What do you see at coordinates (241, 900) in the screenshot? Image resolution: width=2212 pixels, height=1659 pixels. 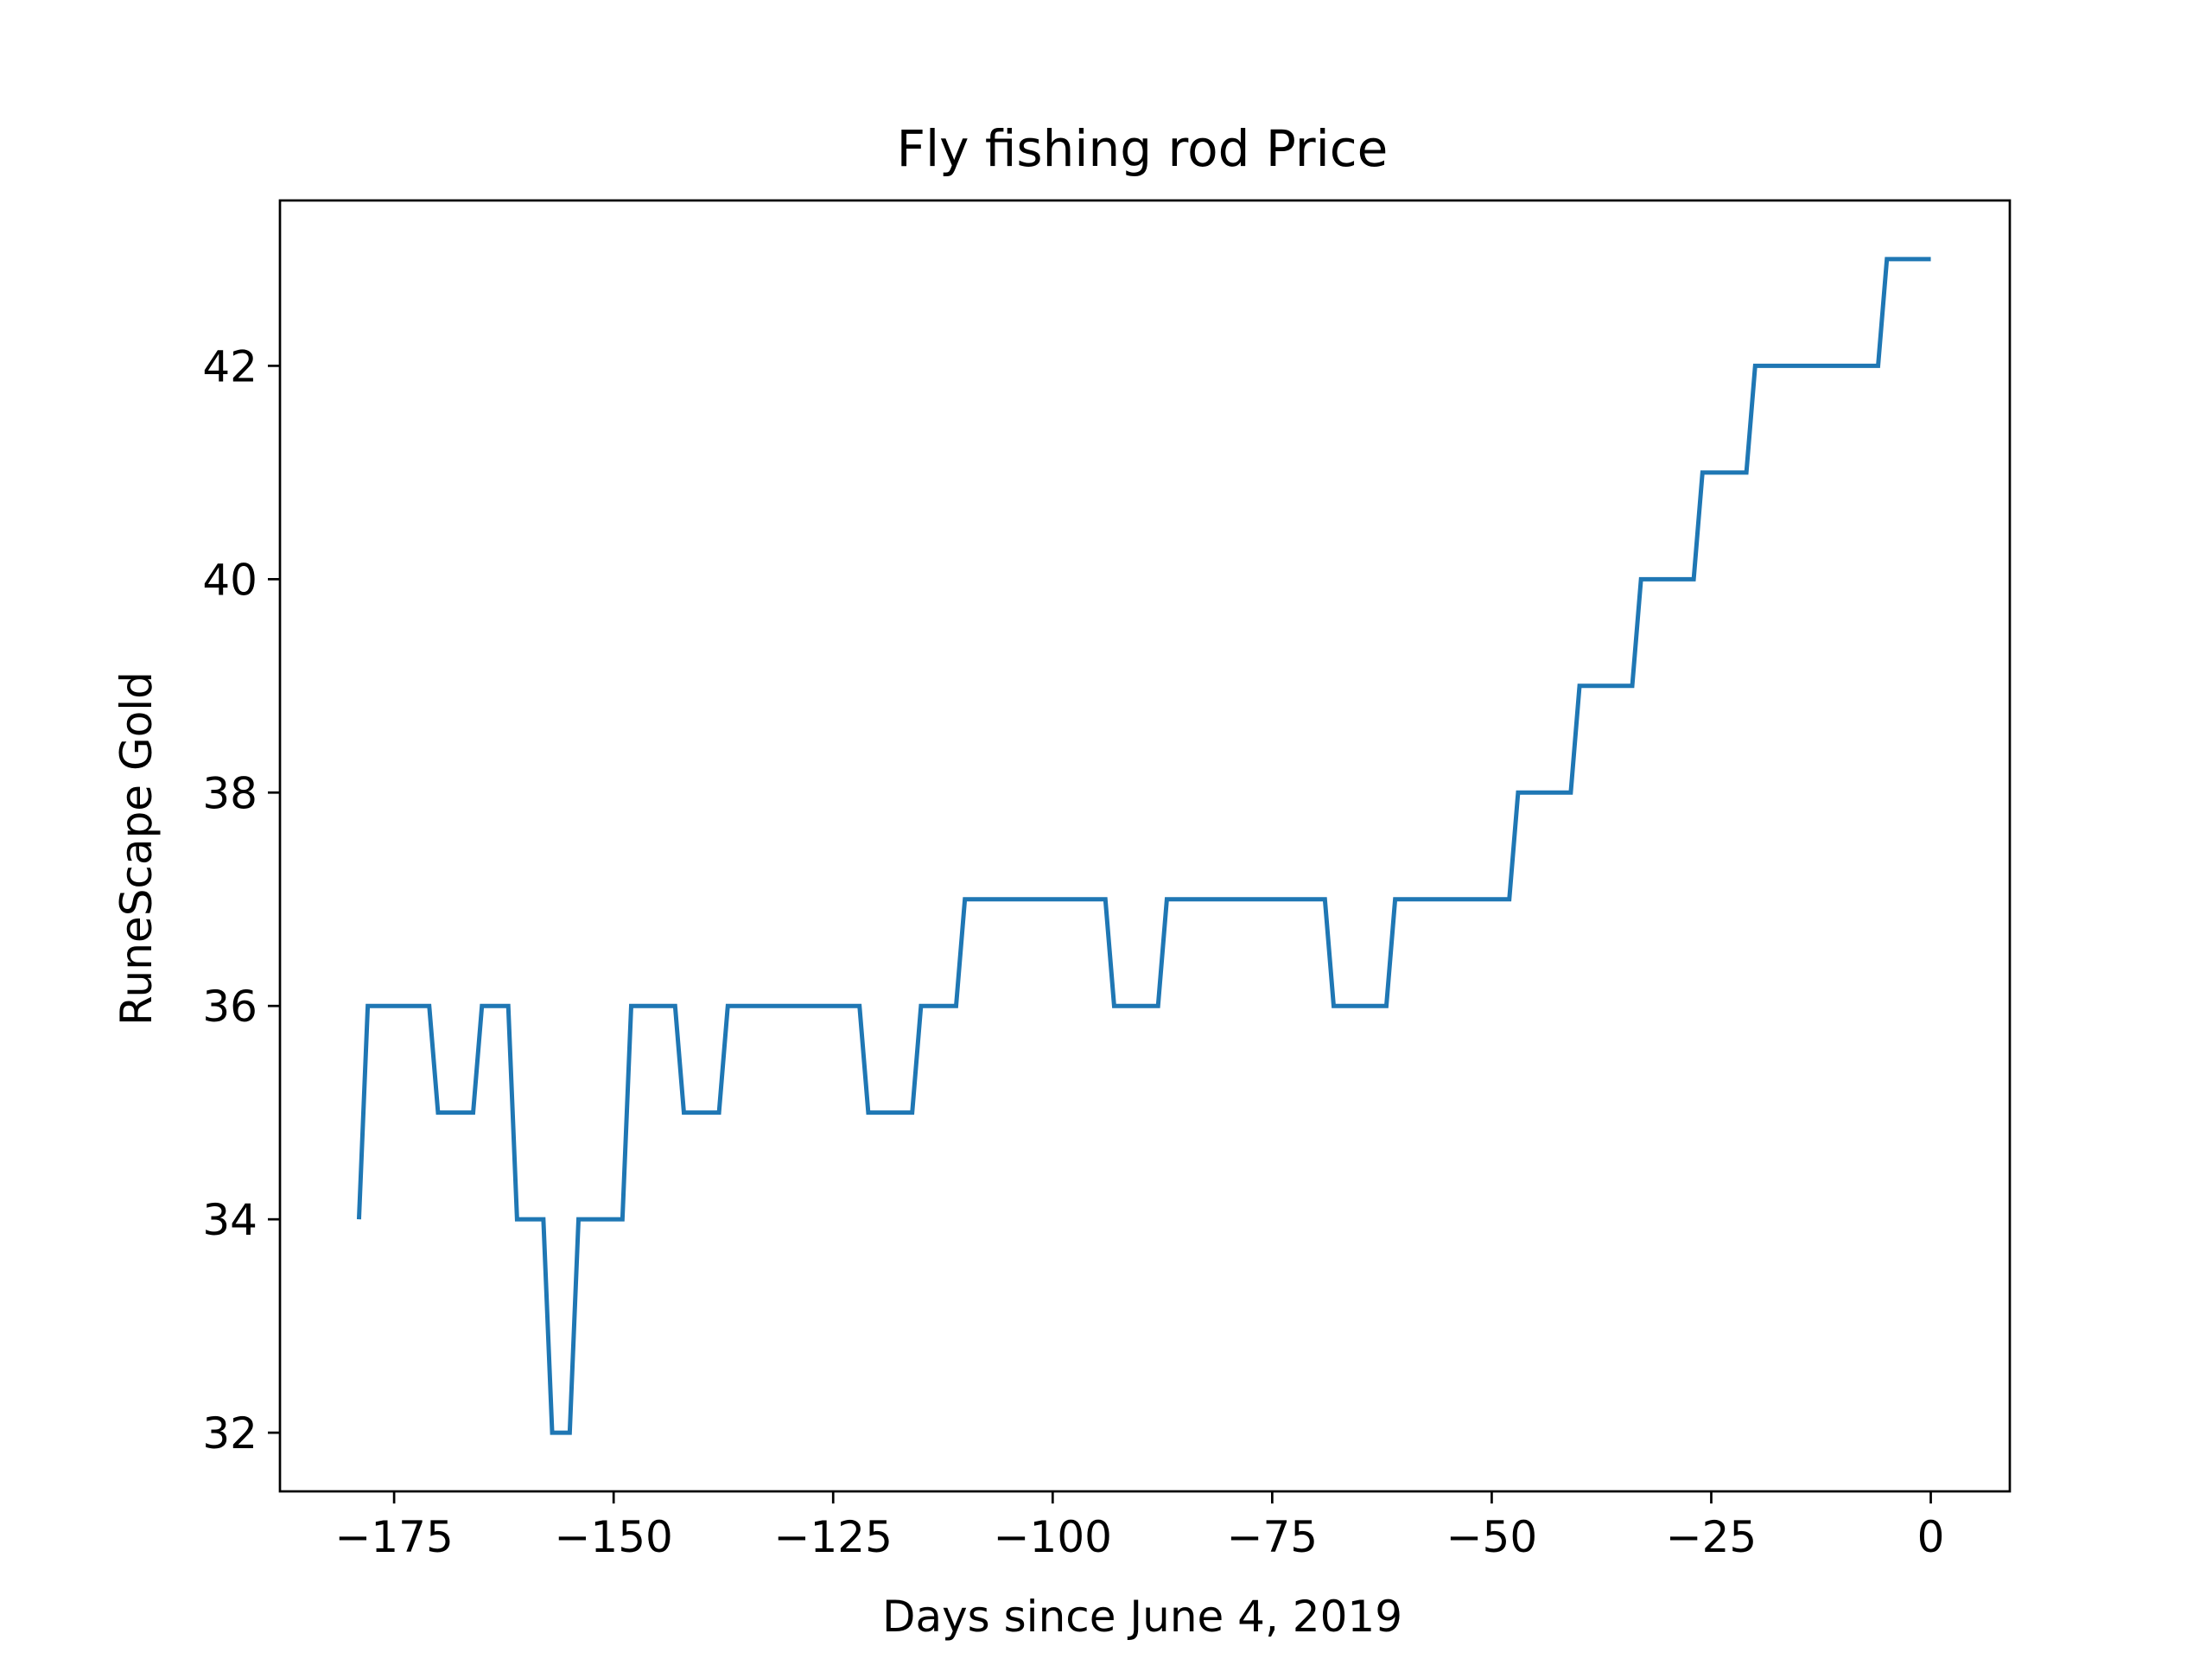 I see `y-axis-ticks: 32 34 36 38 40 42` at bounding box center [241, 900].